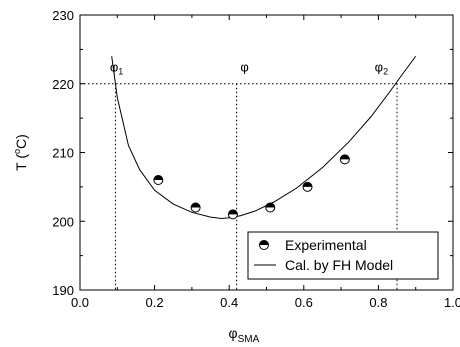  What do you see at coordinates (17, 151) in the screenshot?
I see `y-axis-label-sup: o` at bounding box center [17, 151].